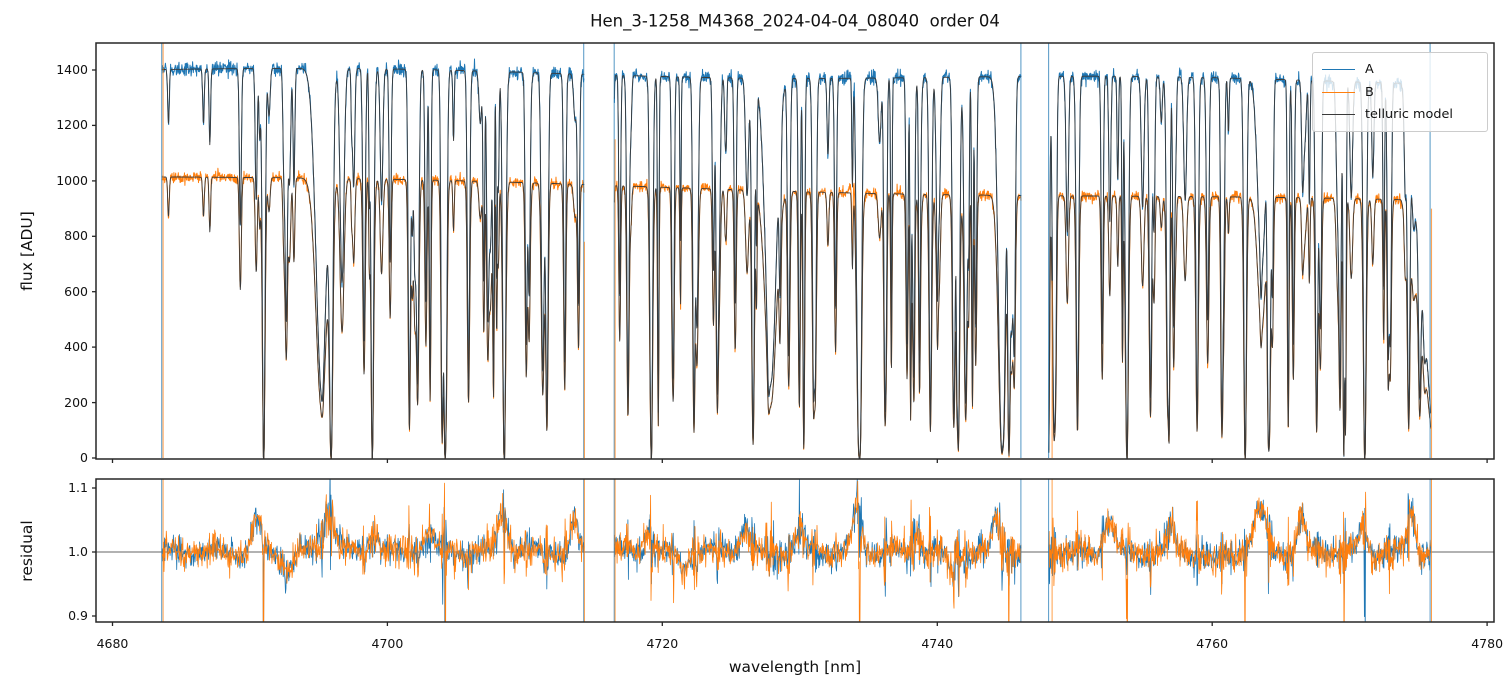  I want to click on legend-line-B-icon, so click(1338, 92).